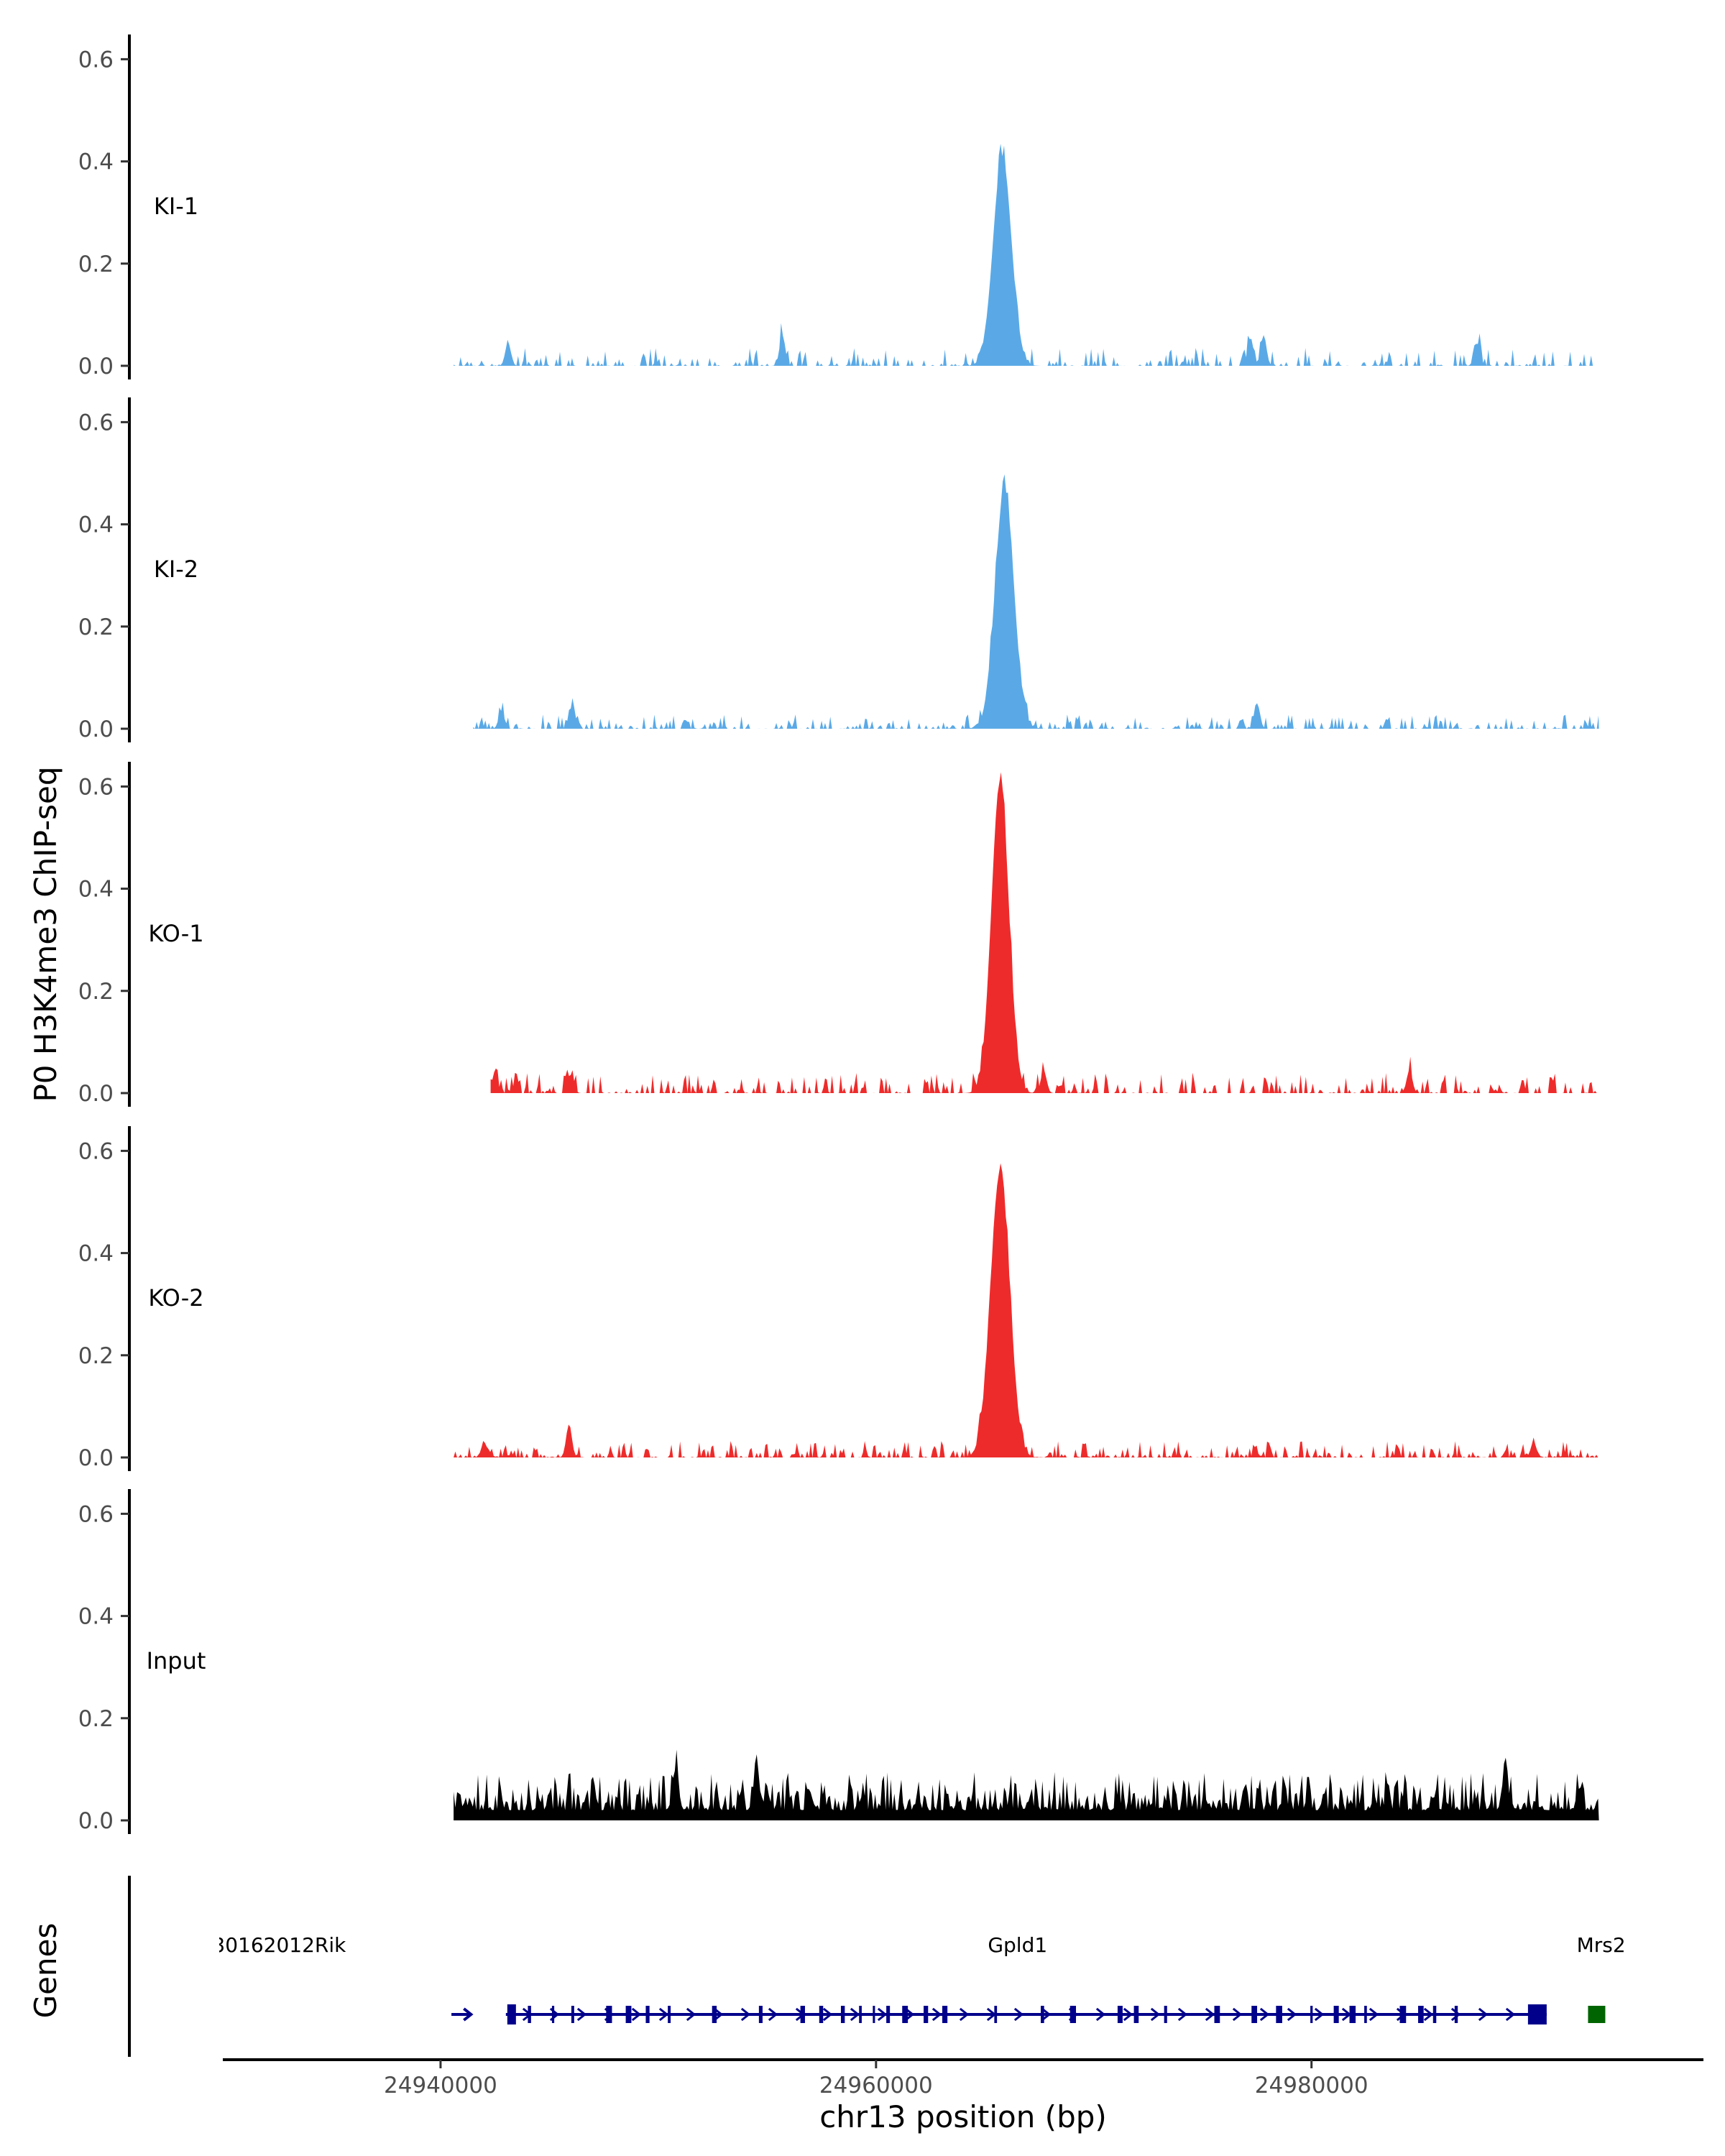 This screenshot has height=2156, width=1725. What do you see at coordinates (346, 1978) in the screenshot?
I see `gene-9330162012rik: 9330162012Rik` at bounding box center [346, 1978].